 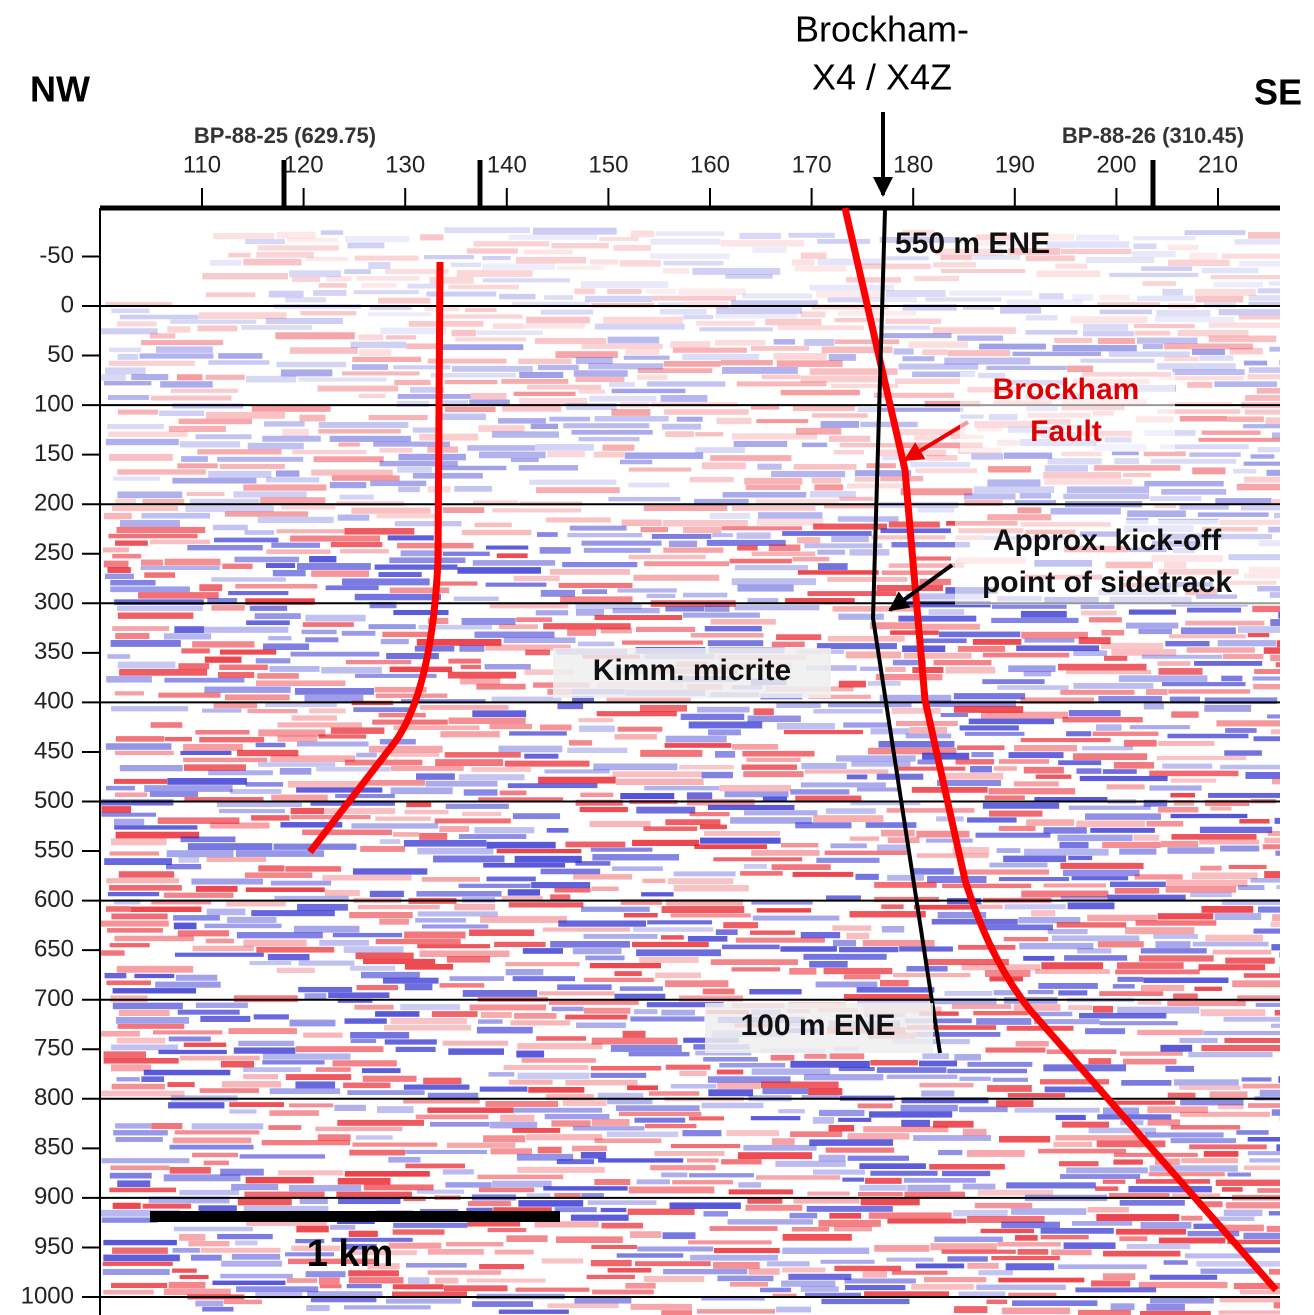 I want to click on y-tick-label: 900, so click(x=54, y=1196).